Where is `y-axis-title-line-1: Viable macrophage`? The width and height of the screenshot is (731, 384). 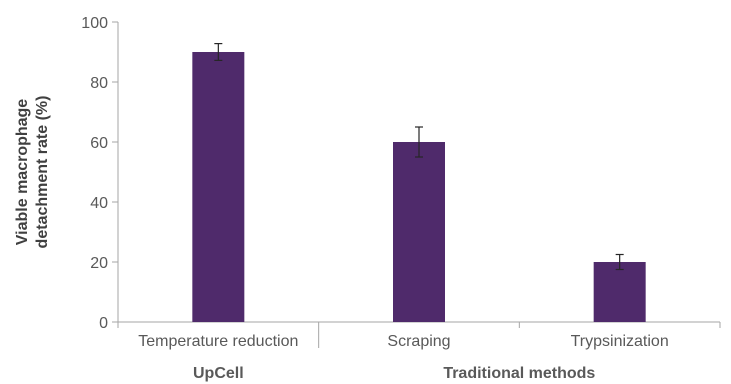 y-axis-title-line-1: Viable macrophage is located at coordinates (22, 172).